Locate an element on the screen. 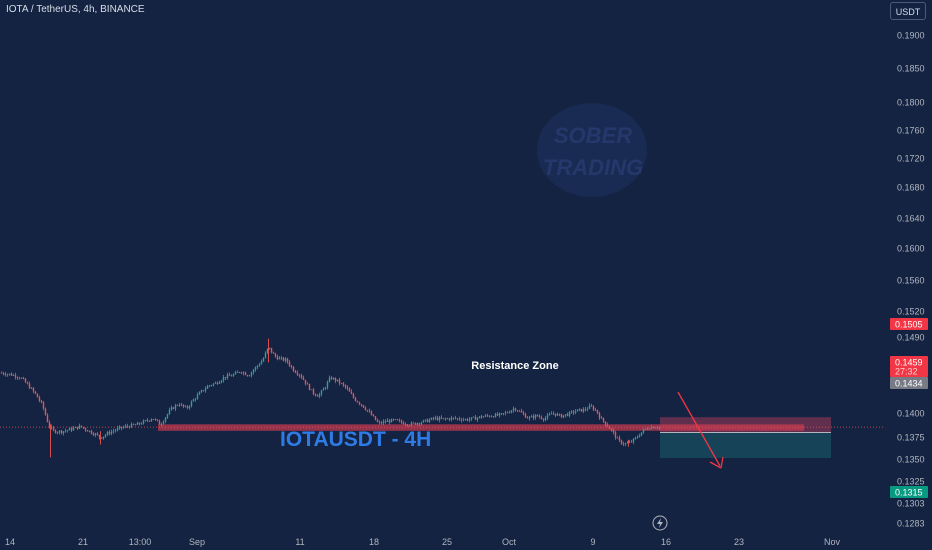  watermark-line2: TRADING is located at coordinates (593, 167).